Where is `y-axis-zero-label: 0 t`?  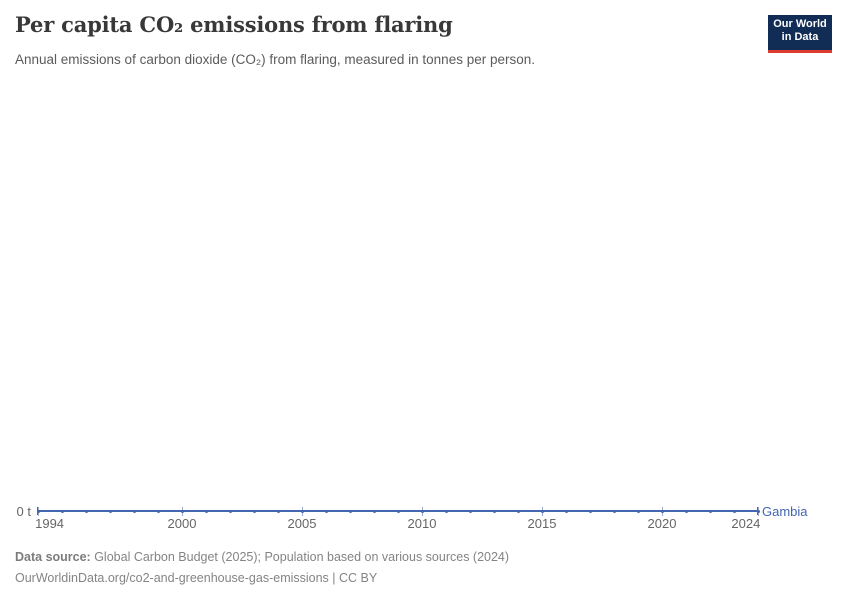 y-axis-zero-label: 0 t is located at coordinates (23, 511).